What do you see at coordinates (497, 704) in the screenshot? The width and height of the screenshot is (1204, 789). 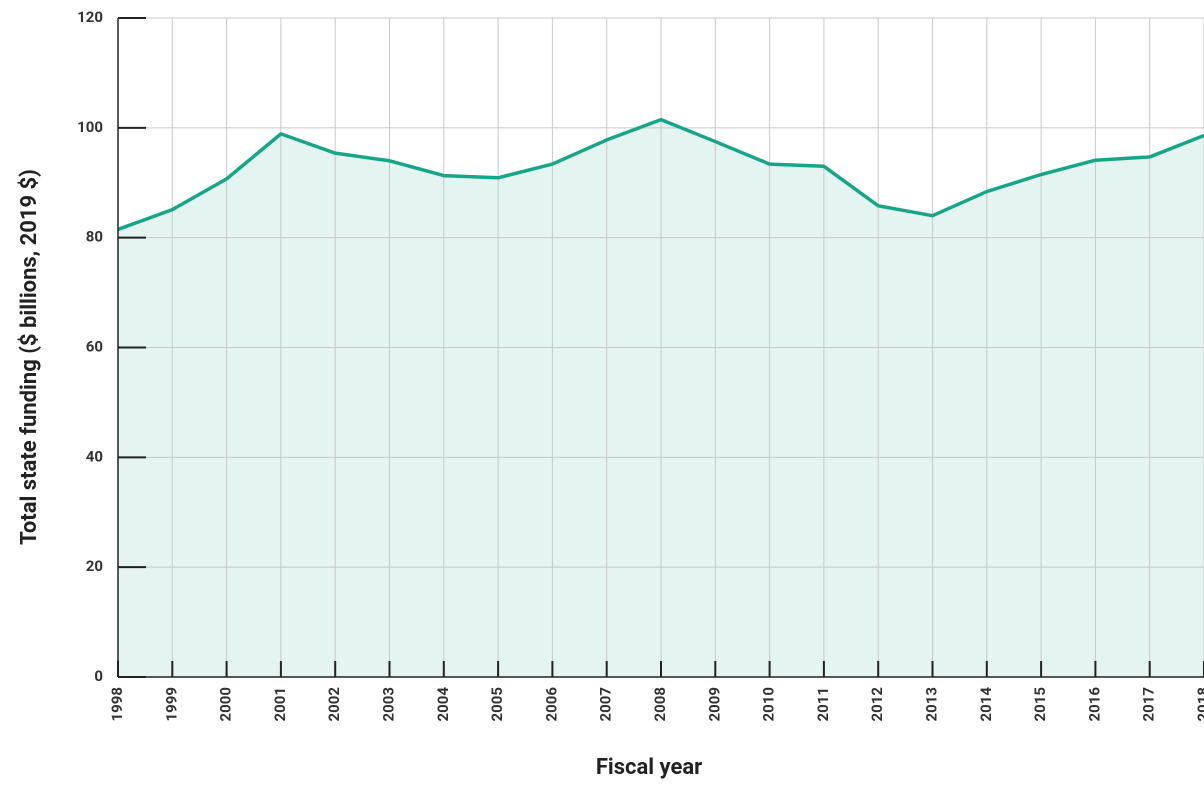 I see `x-tick-label: 2005` at bounding box center [497, 704].